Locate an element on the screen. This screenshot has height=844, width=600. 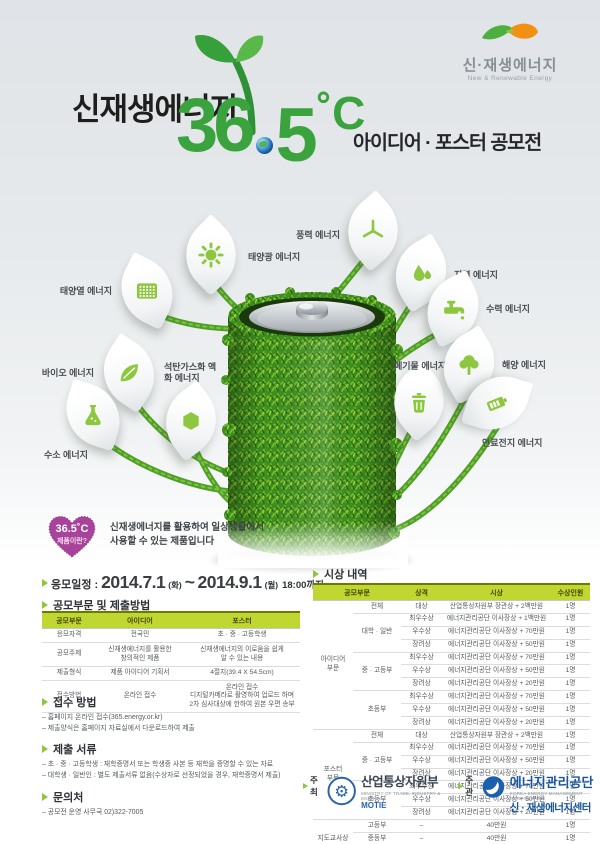
energy-label: 태양광 에너지 is located at coordinates (274, 257).